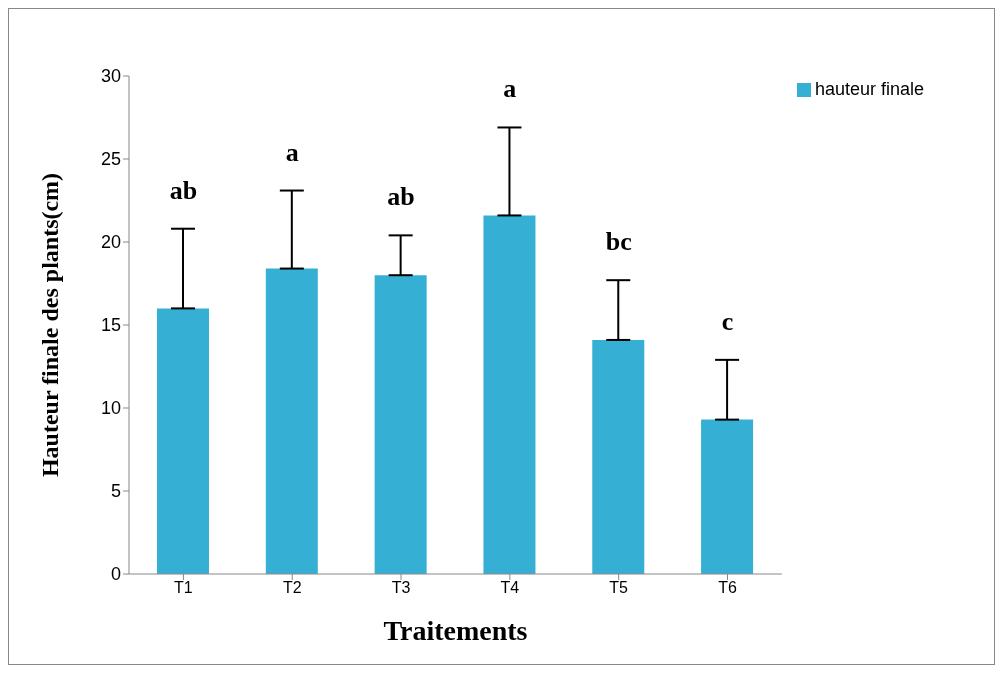  Describe the element at coordinates (510, 588) in the screenshot. I see `x-tick-label: T4` at that location.